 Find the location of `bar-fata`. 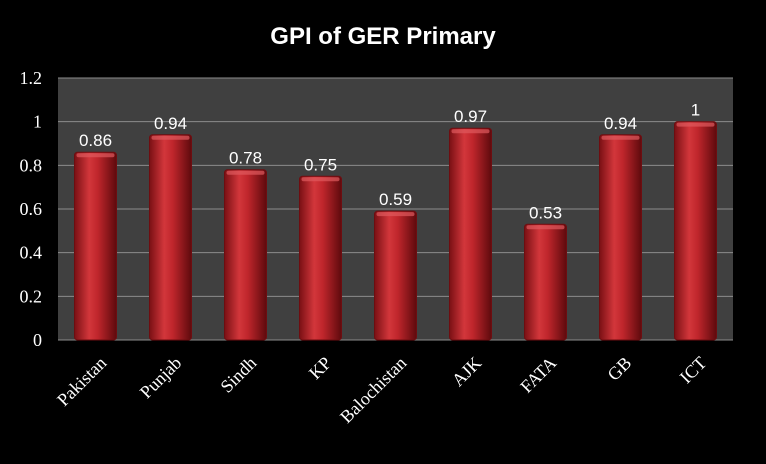

bar-fata is located at coordinates (545, 282).